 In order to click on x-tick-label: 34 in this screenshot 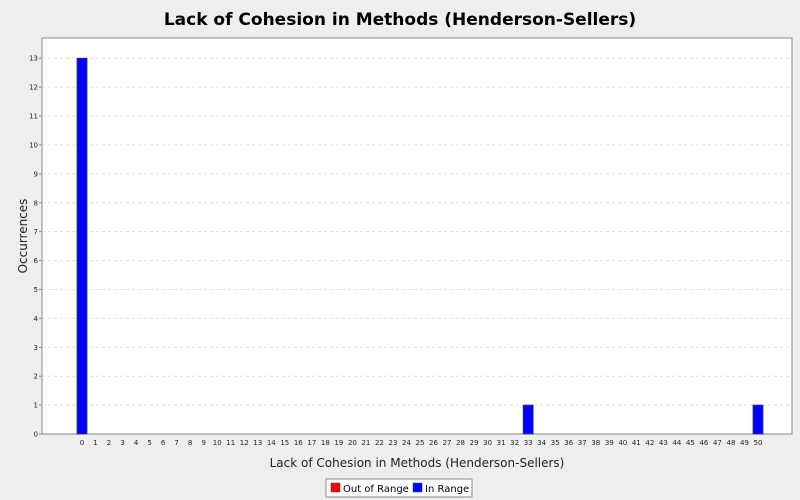, I will do `click(541, 443)`.